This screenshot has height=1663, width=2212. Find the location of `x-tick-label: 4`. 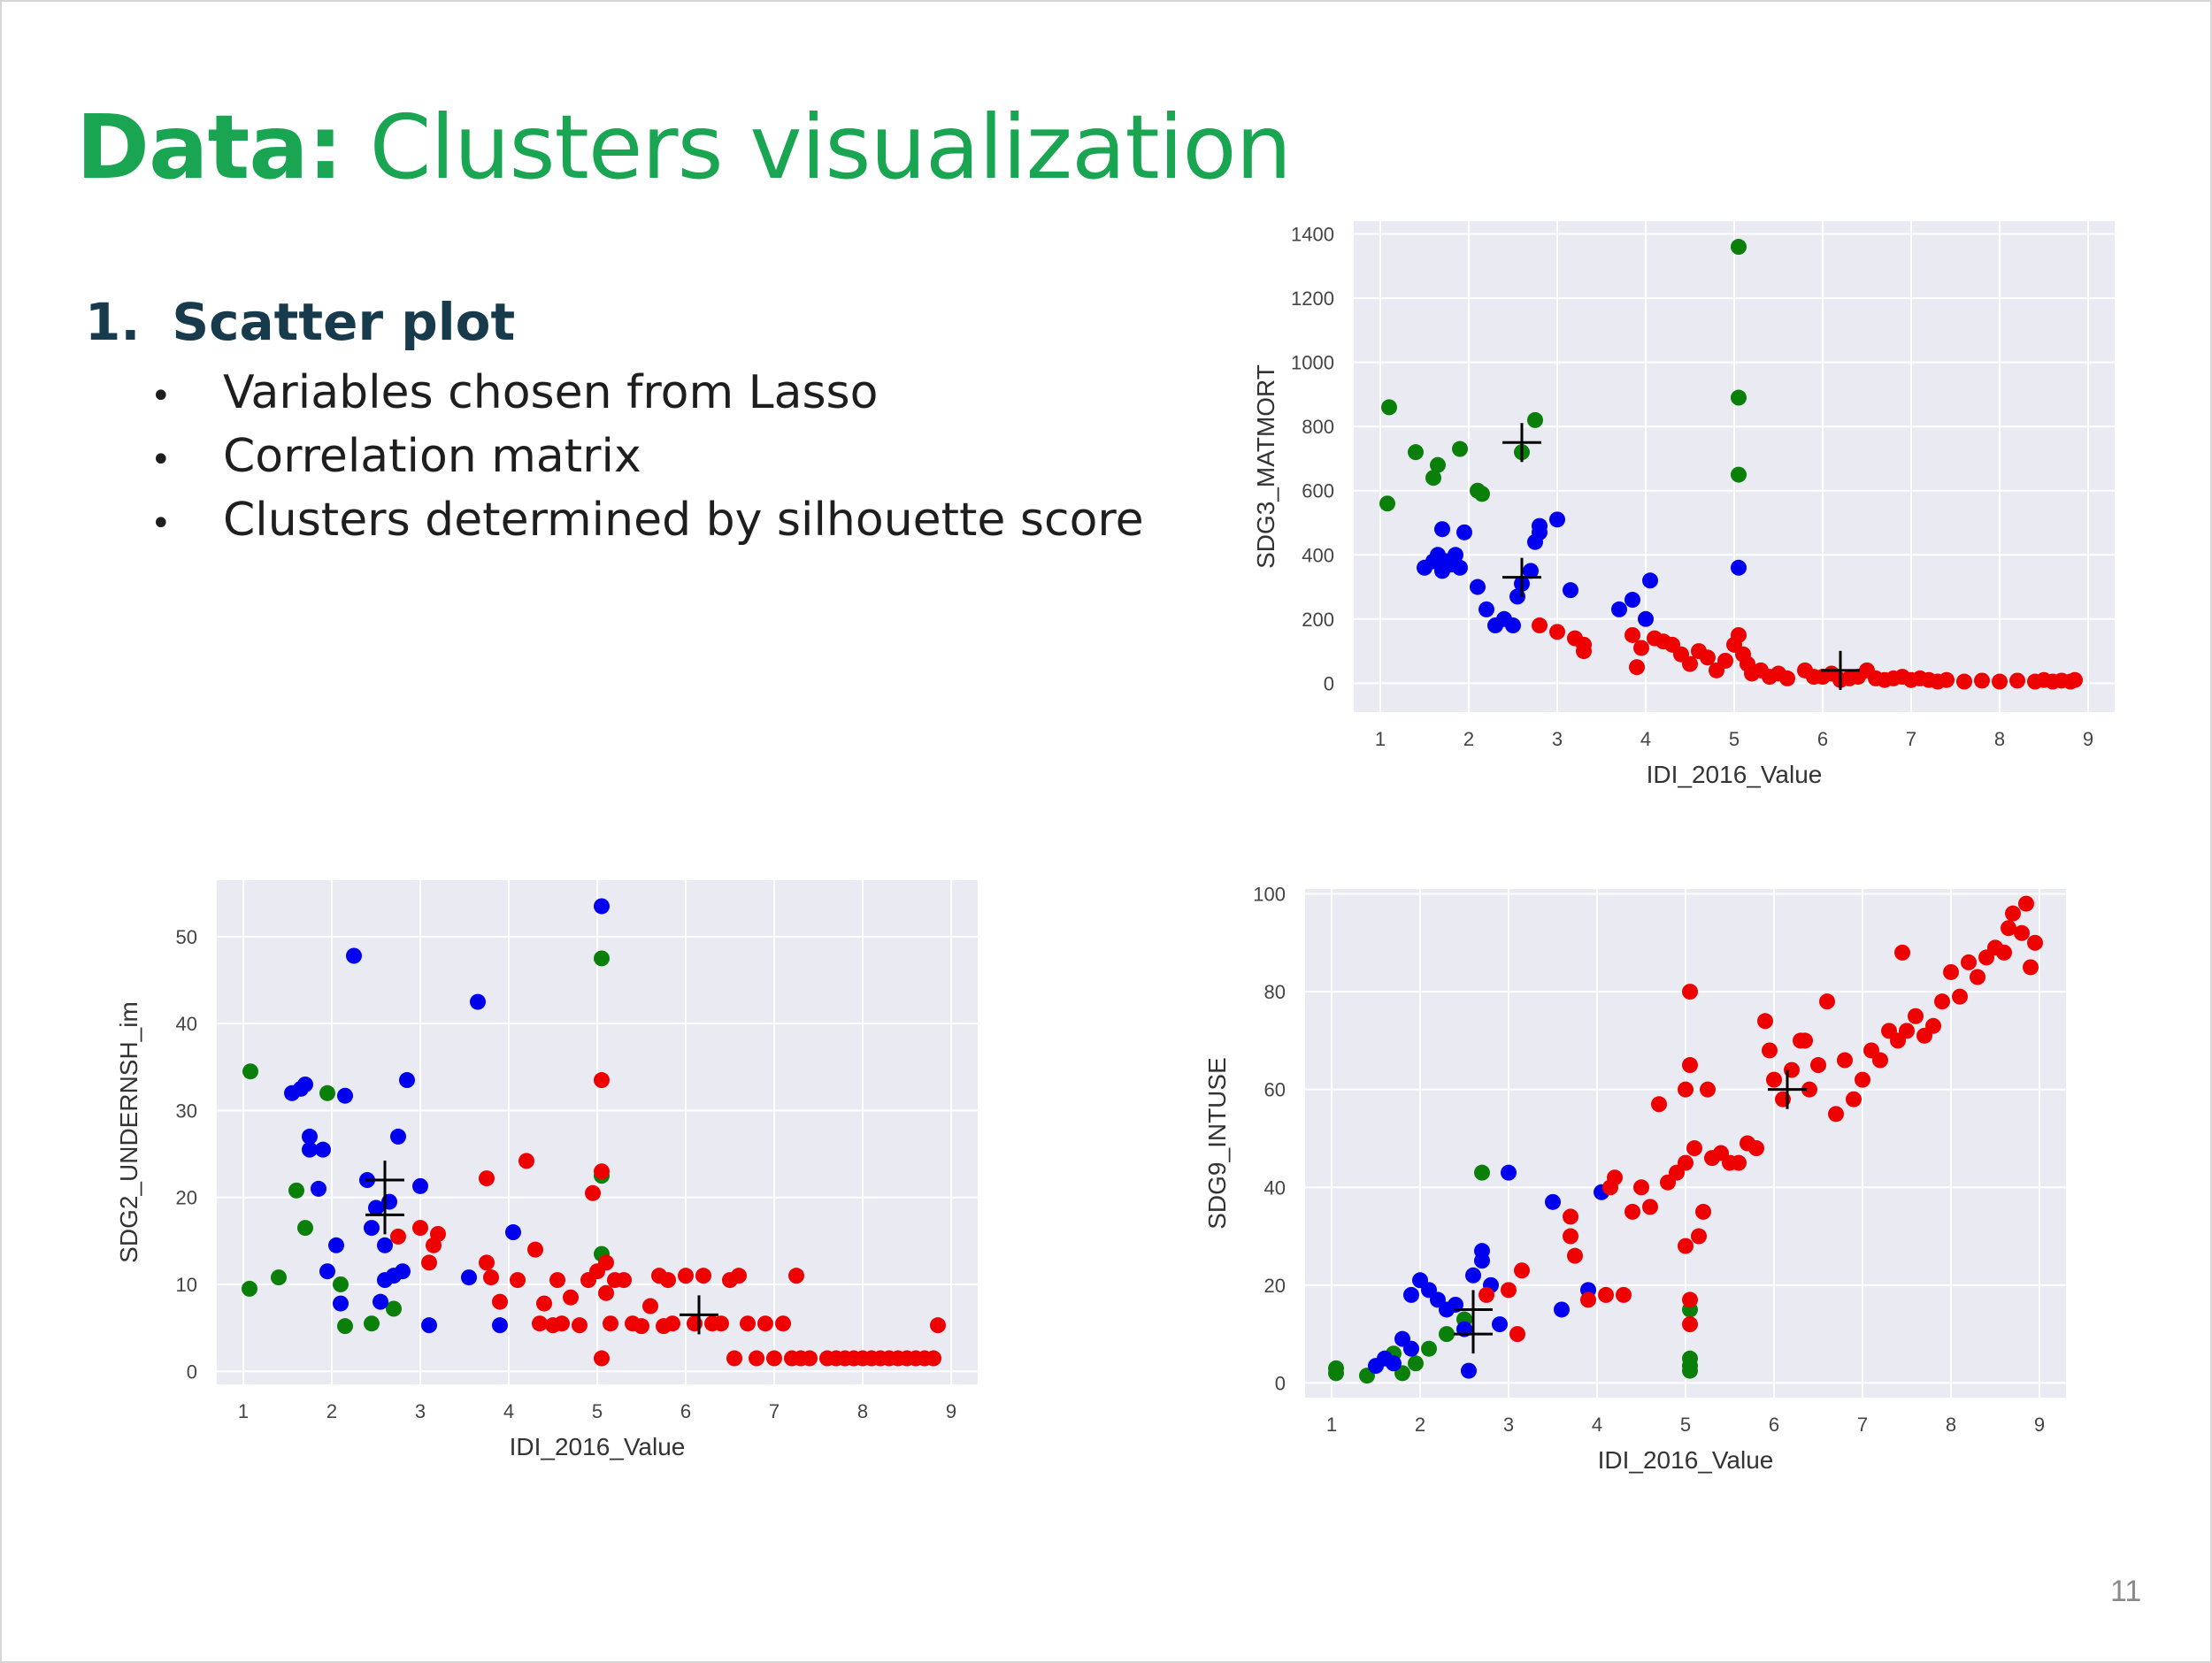

x-tick-label: 4 is located at coordinates (509, 1411).